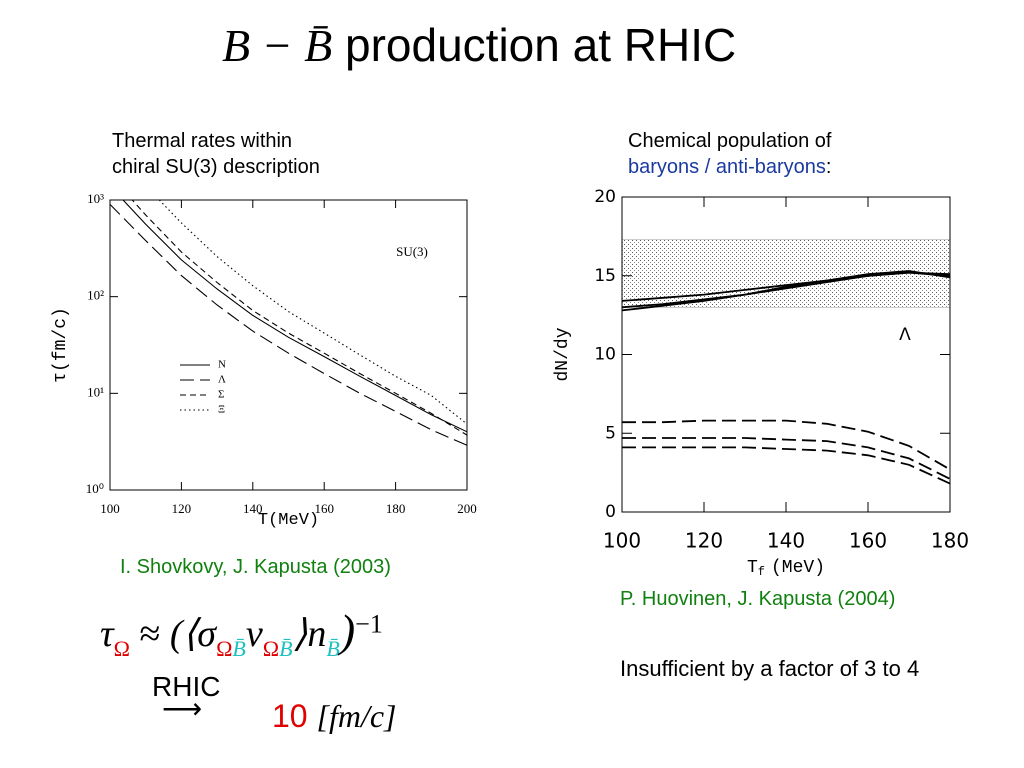 The width and height of the screenshot is (1024, 768). I want to click on x-axis-label-part: T(MeV), so click(288, 520).